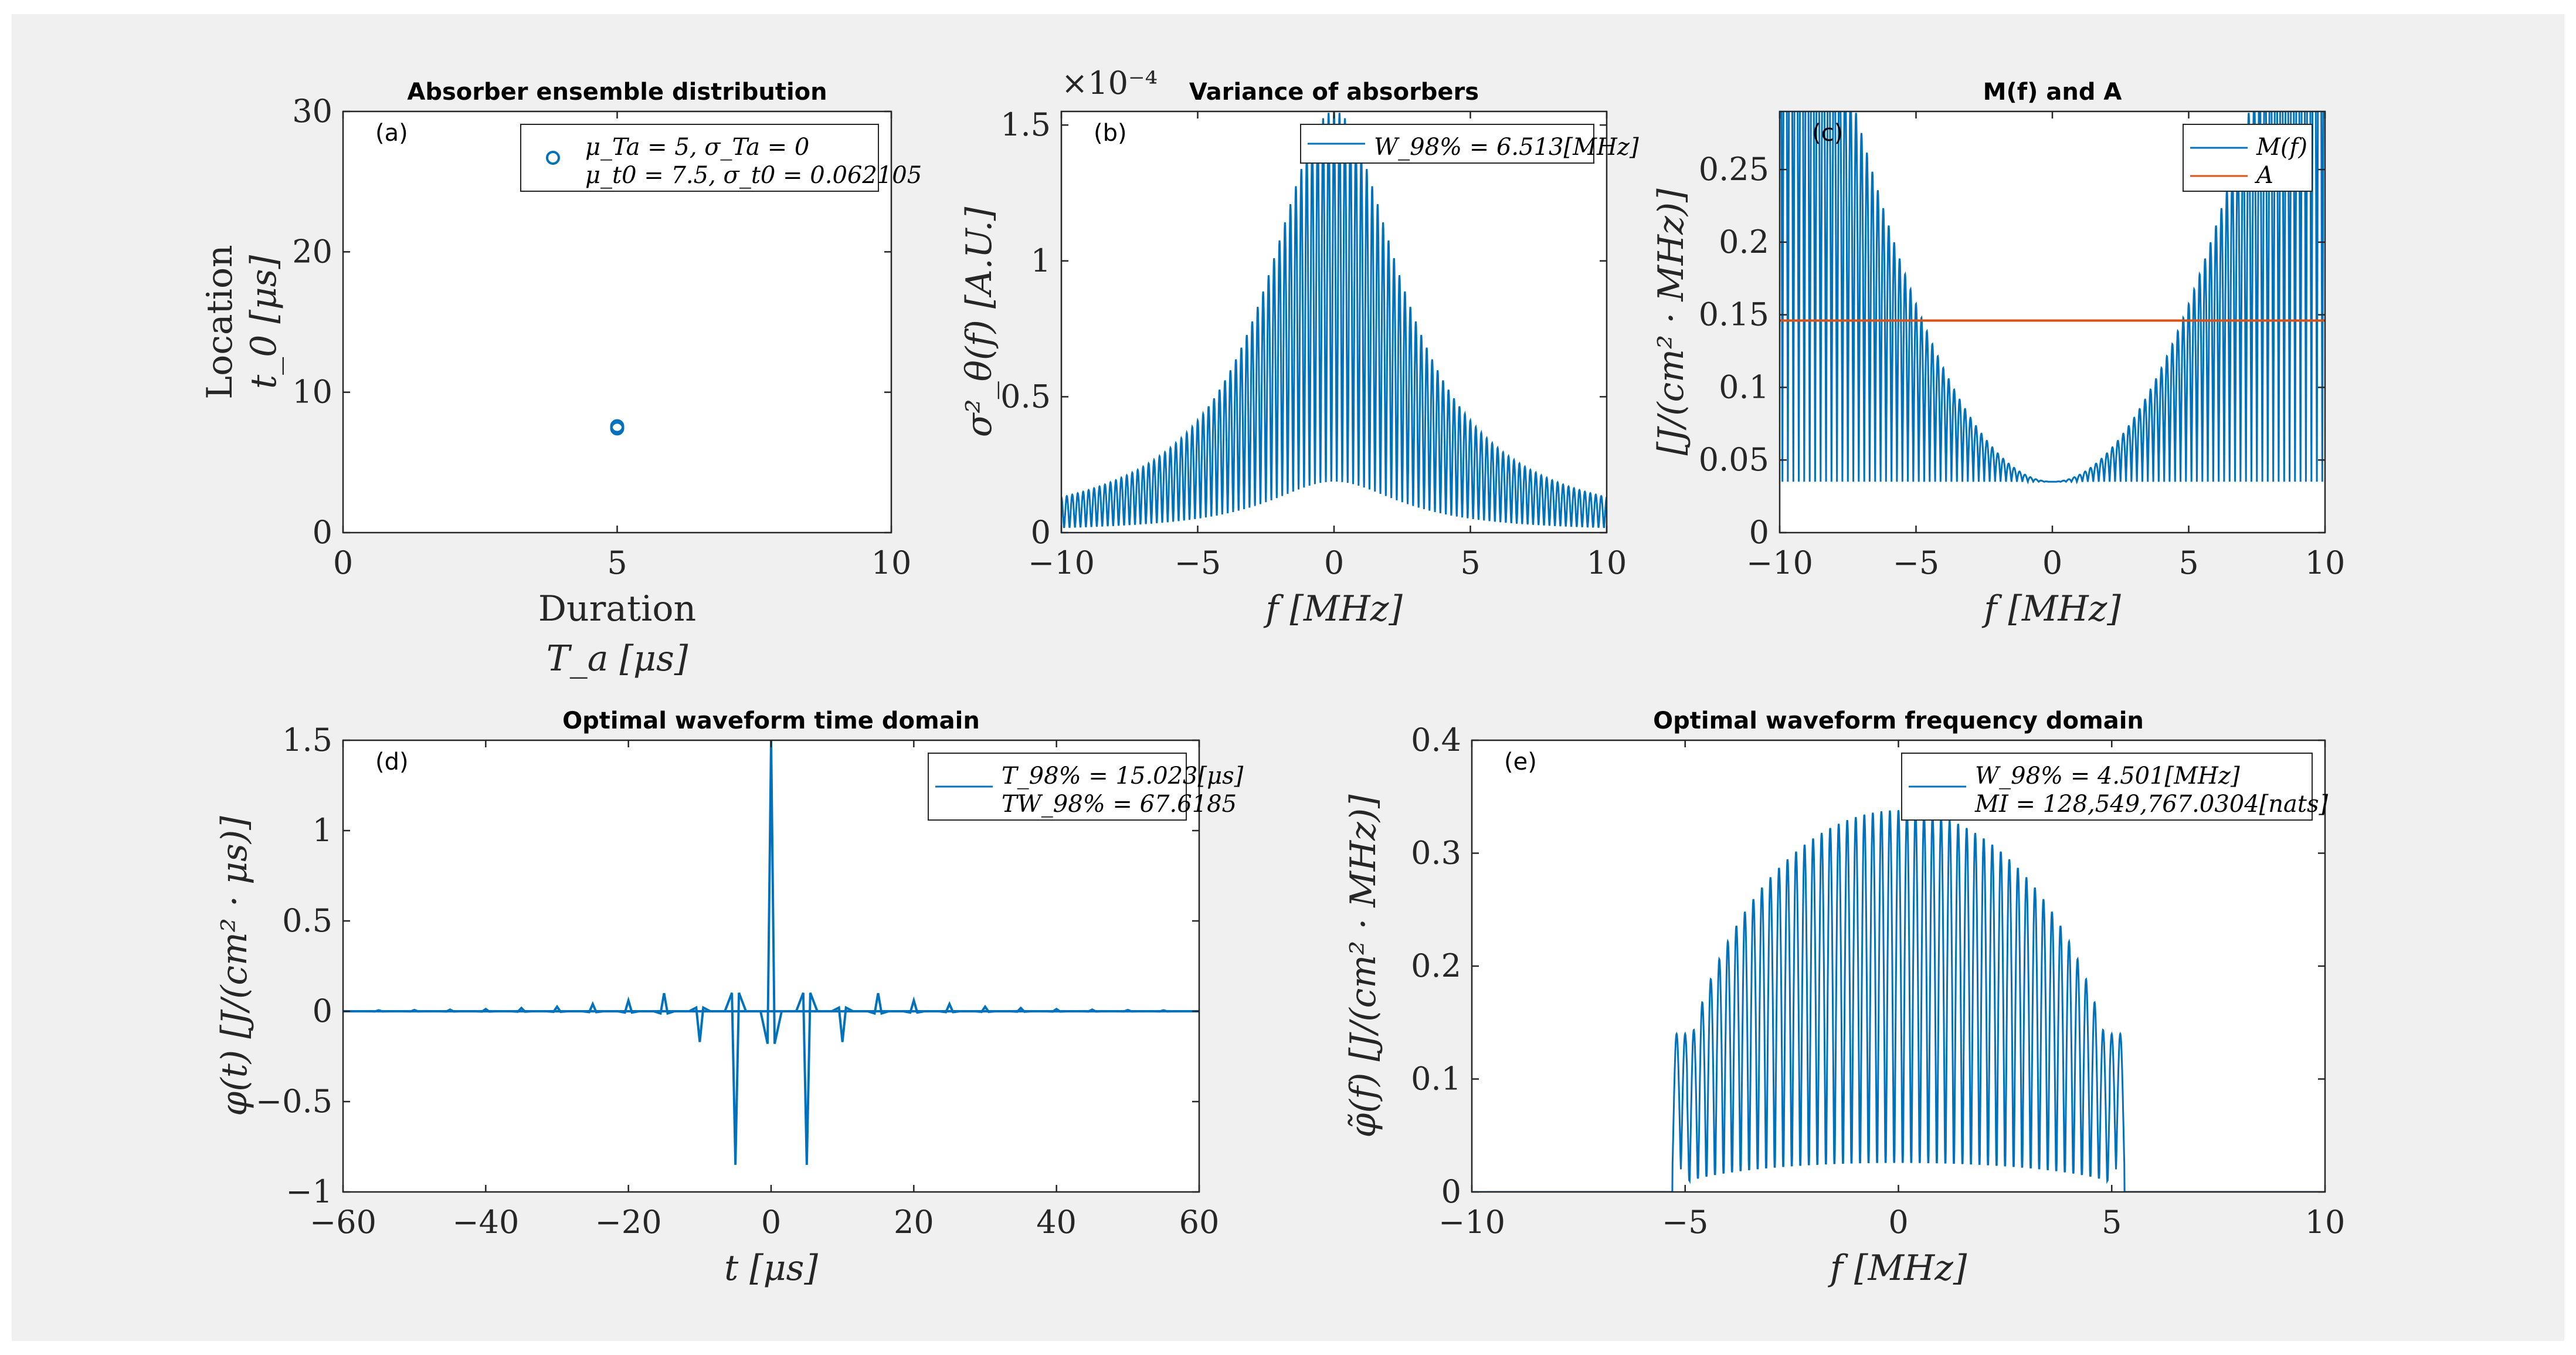 The image size is (2576, 1355). Describe the element at coordinates (219, 322) in the screenshot. I see `y-axis-label-line1: Location` at that location.